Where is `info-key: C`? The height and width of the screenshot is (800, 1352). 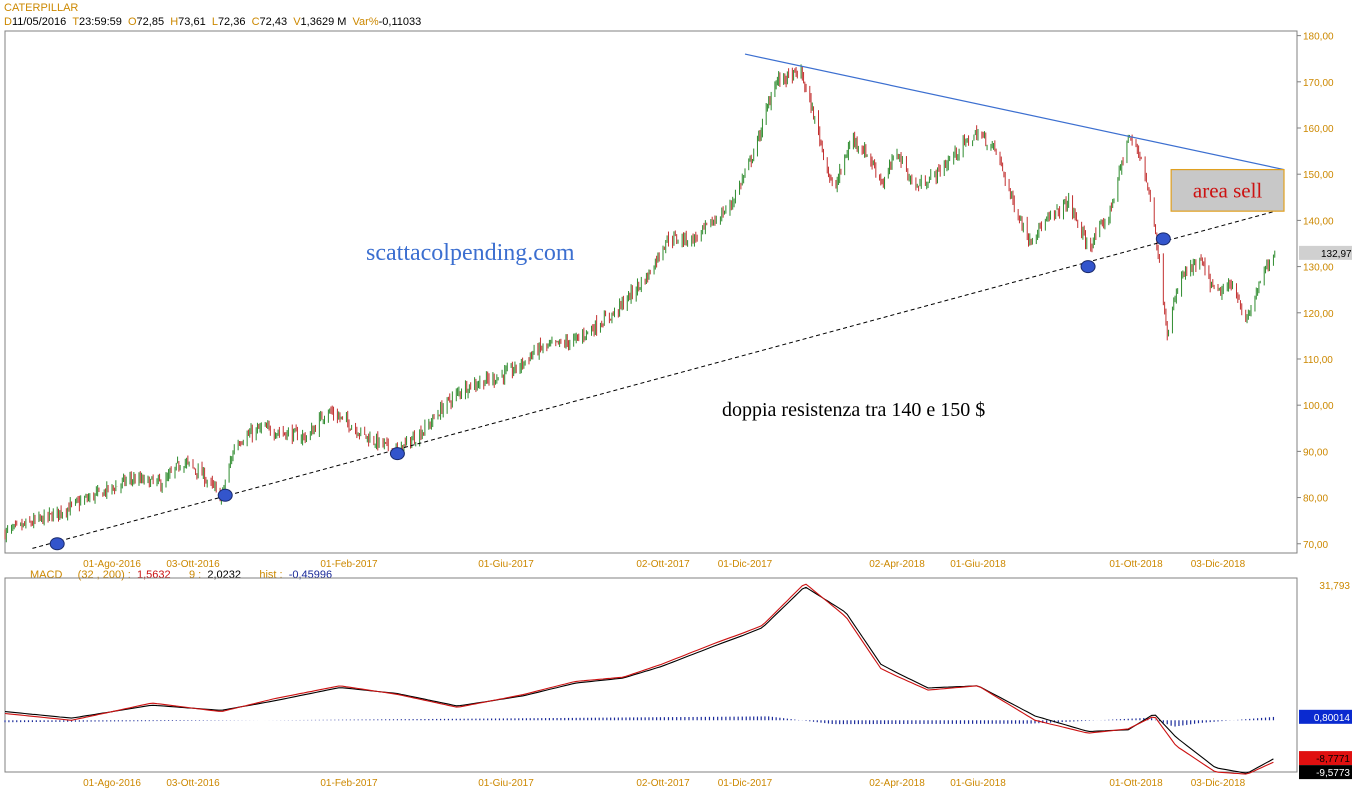 info-key: C is located at coordinates (255, 22).